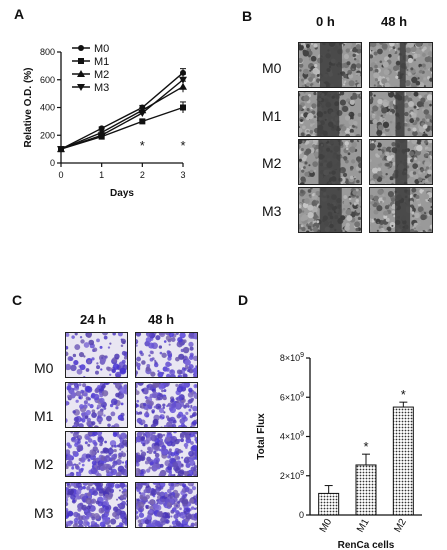 The height and width of the screenshot is (550, 447). I want to click on y-axis-label: Relative O.D. (%), so click(28, 107).